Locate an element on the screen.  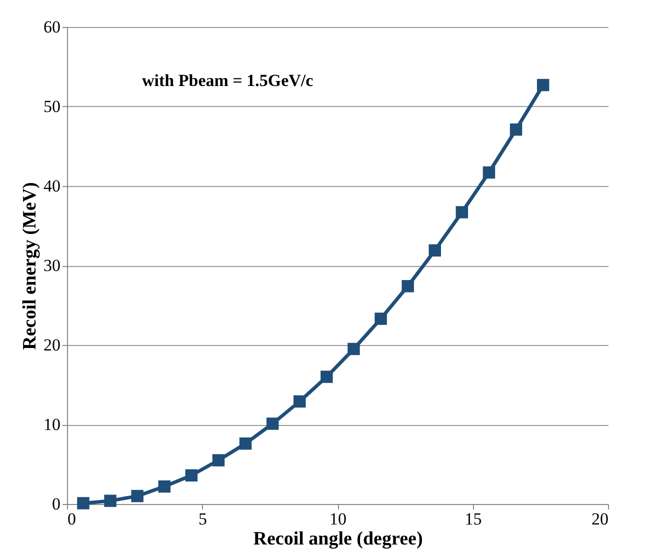
y-tick-label: 10 is located at coordinates (52, 424).